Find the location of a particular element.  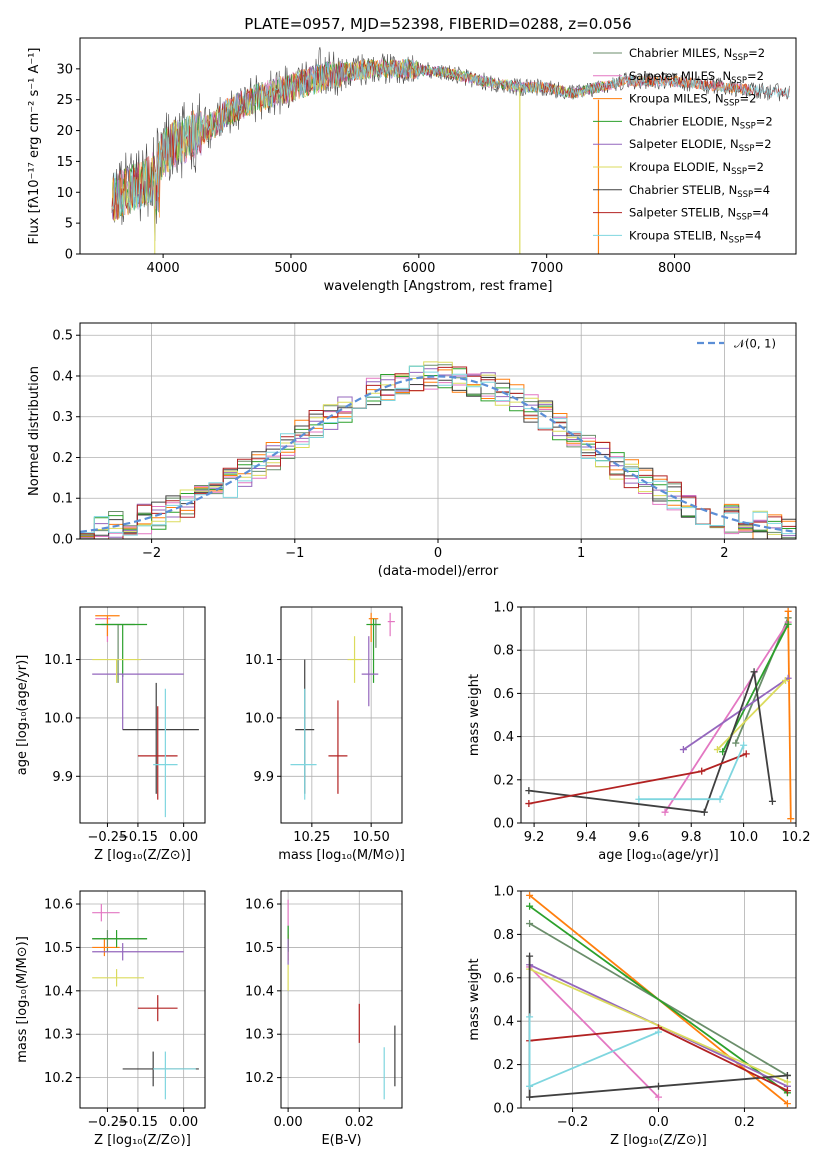

x-tick-label: −1 is located at coordinates (294, 553).